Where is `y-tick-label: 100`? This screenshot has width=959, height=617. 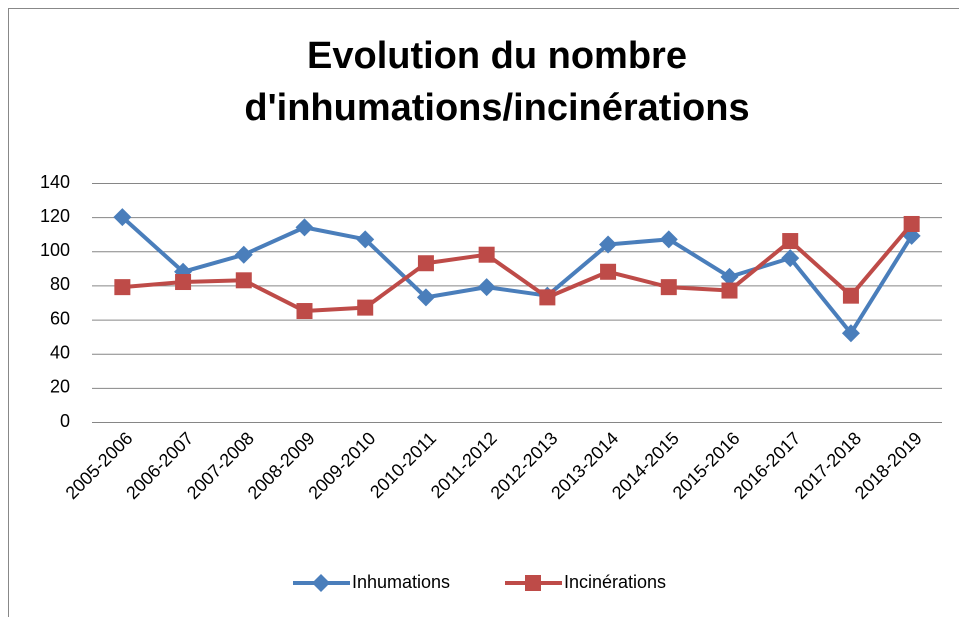
y-tick-label: 100 is located at coordinates (55, 250).